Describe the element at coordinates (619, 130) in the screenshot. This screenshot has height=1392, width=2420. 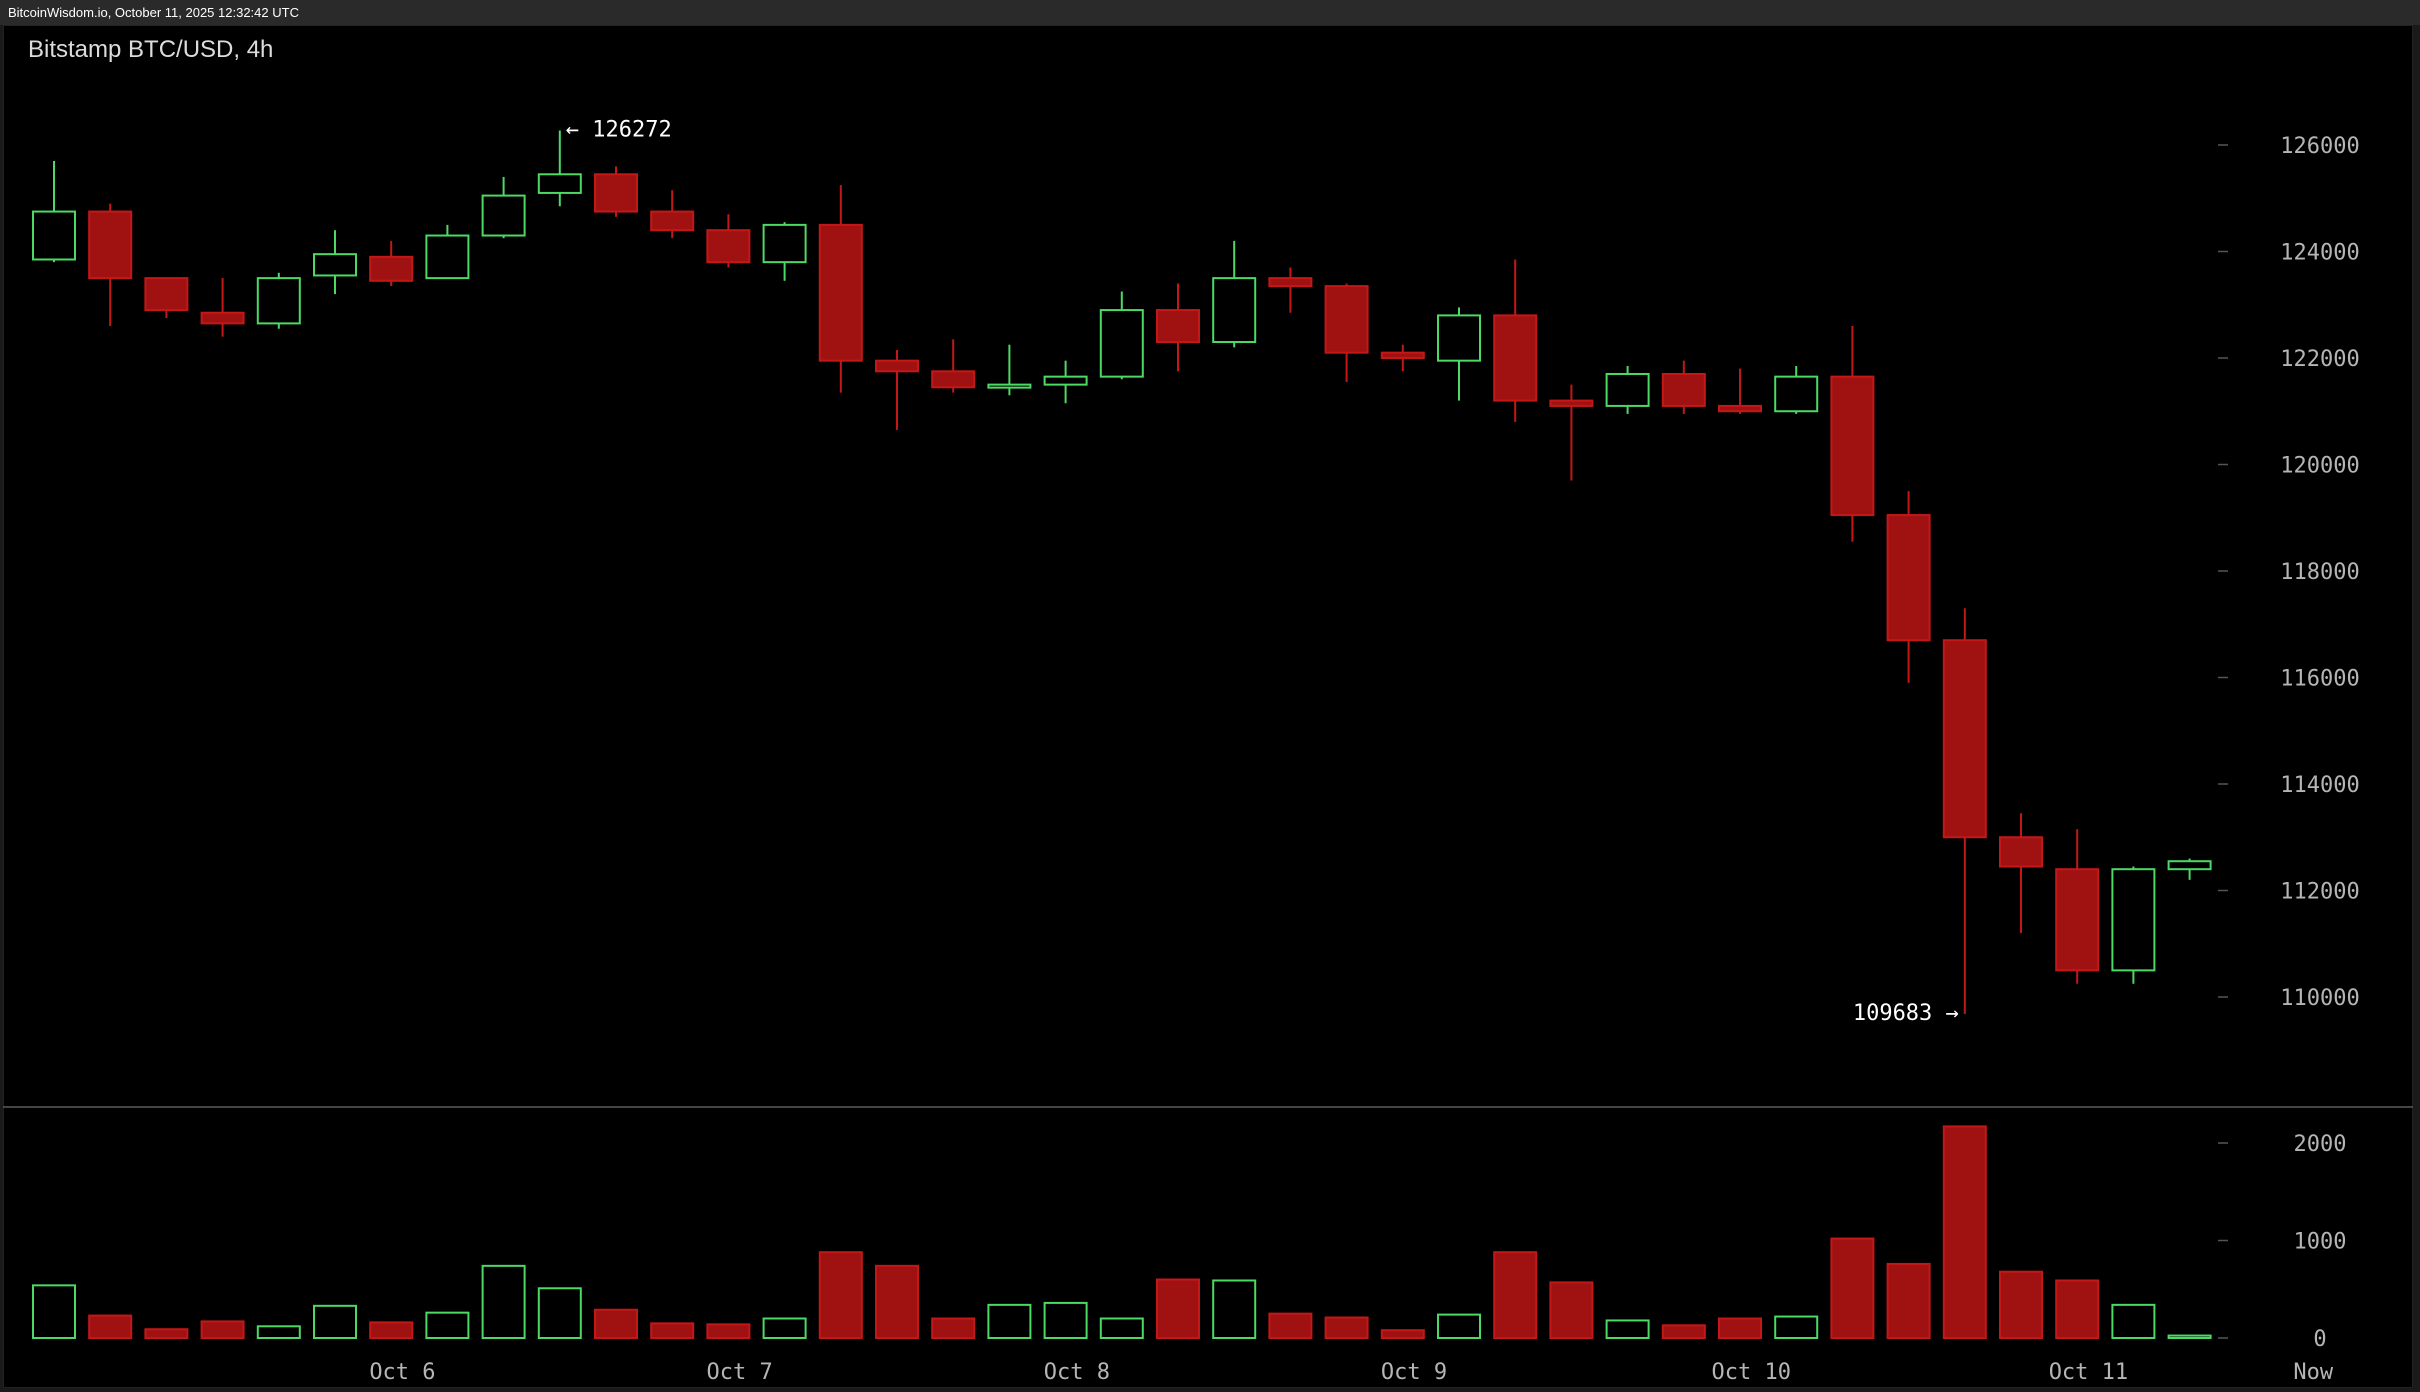
I see `high-annotation: ← 126272` at that location.